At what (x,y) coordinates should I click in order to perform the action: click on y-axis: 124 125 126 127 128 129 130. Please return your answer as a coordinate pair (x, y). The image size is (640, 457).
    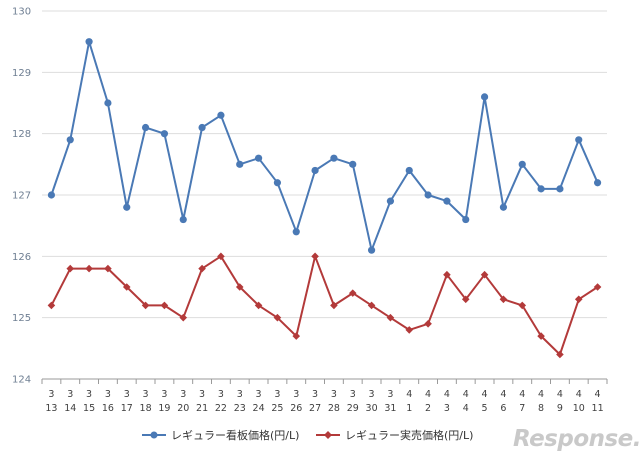
    Looking at the image, I should click on (21, 196).